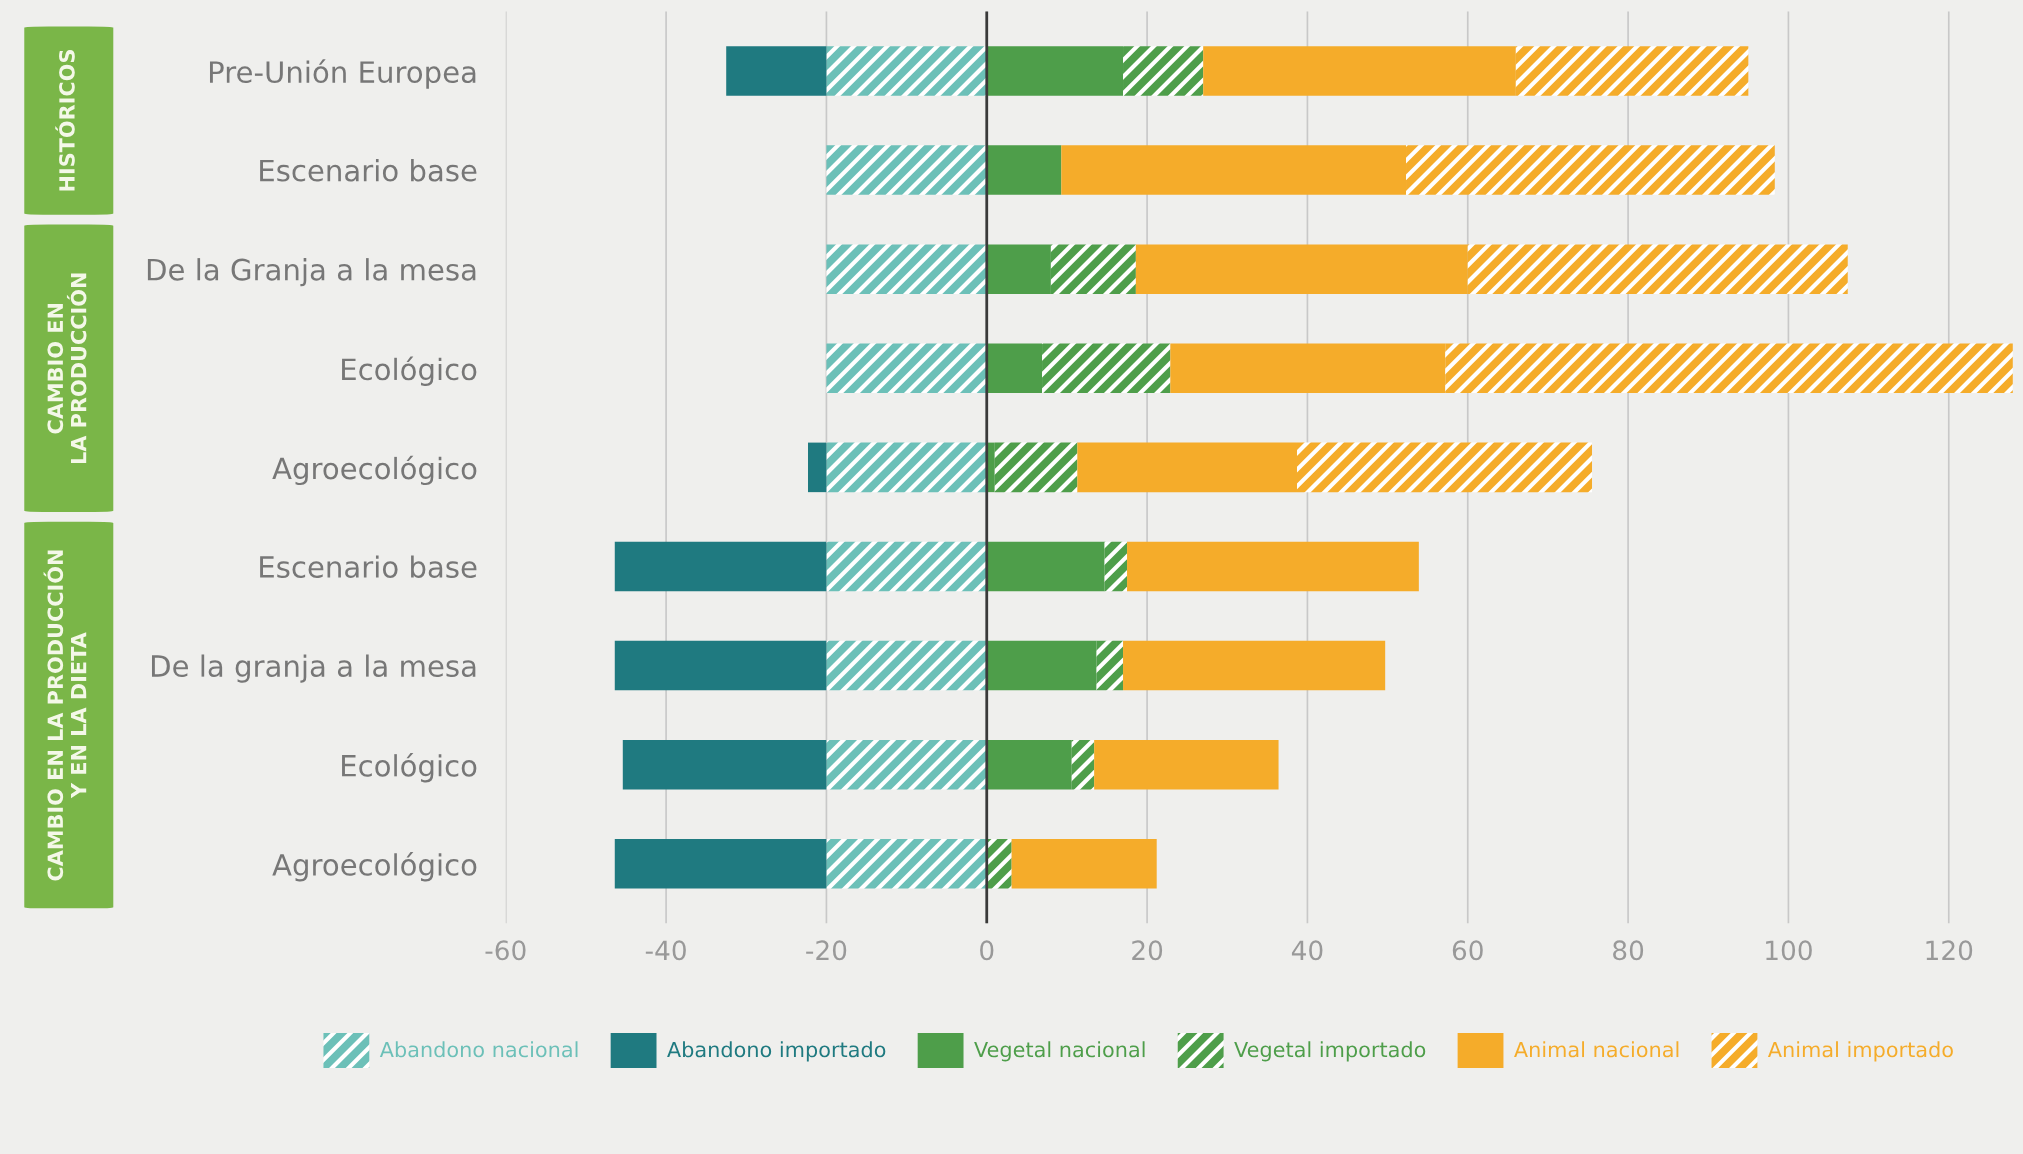  Describe the element at coordinates (65, 715) in the screenshot. I see `text: CAMBIO EN LA PRODUCCIÓN Y EN LA DIETA` at that location.